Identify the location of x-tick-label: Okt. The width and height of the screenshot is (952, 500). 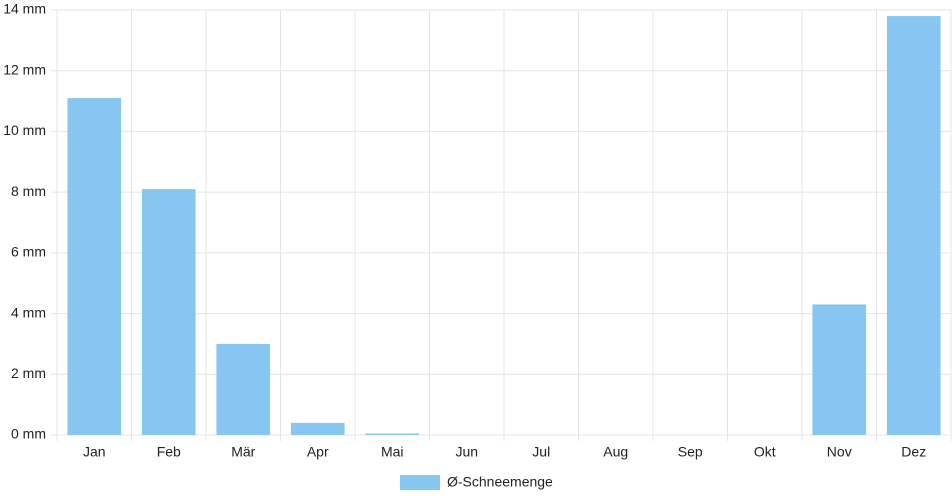
(765, 452).